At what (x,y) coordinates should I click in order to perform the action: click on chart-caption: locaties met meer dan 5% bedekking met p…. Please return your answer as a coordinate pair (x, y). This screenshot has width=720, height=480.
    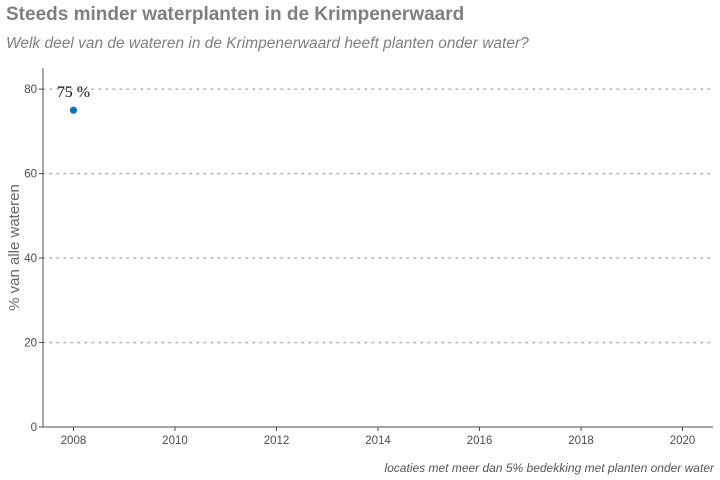
    Looking at the image, I should click on (549, 468).